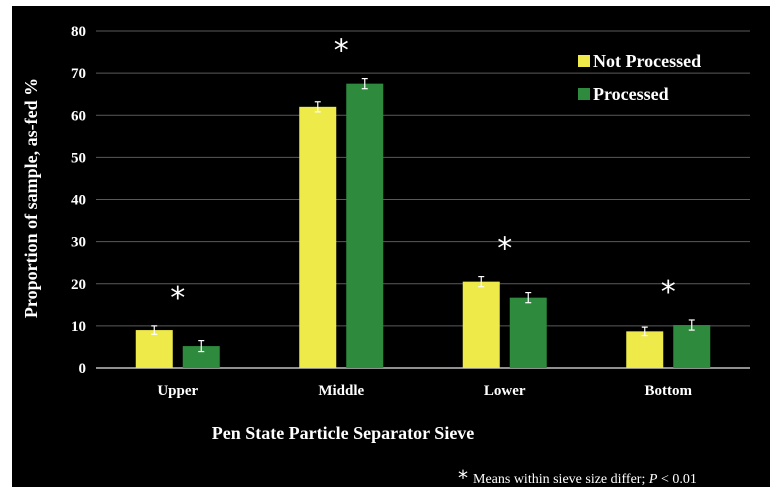 The width and height of the screenshot is (772, 489). Describe the element at coordinates (78, 285) in the screenshot. I see `y-tick-label-20: 20` at that location.